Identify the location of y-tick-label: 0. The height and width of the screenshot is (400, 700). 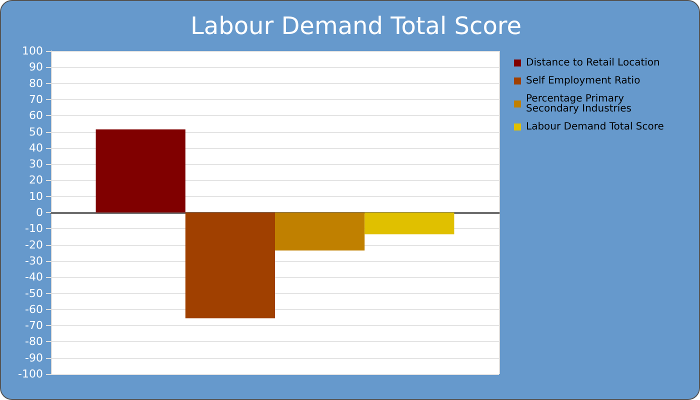
(39, 212).